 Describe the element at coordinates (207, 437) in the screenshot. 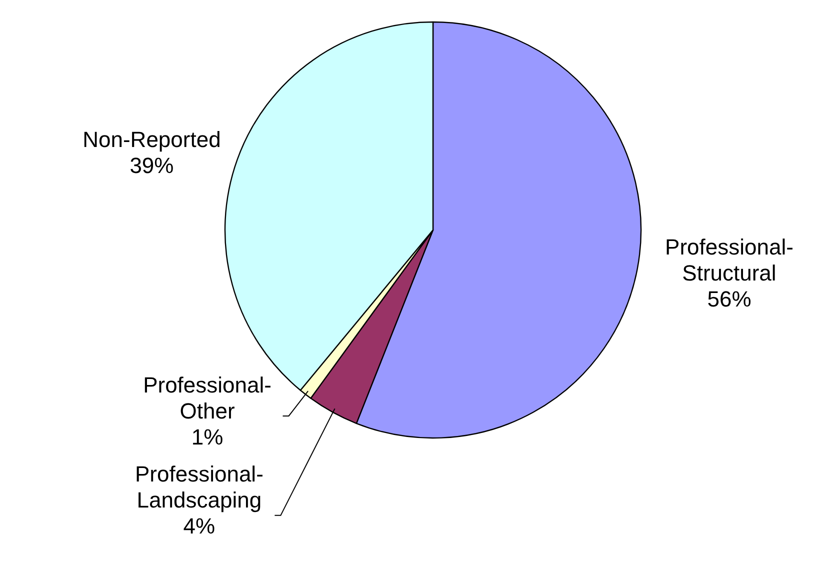

I see `data-label: 1%` at that location.